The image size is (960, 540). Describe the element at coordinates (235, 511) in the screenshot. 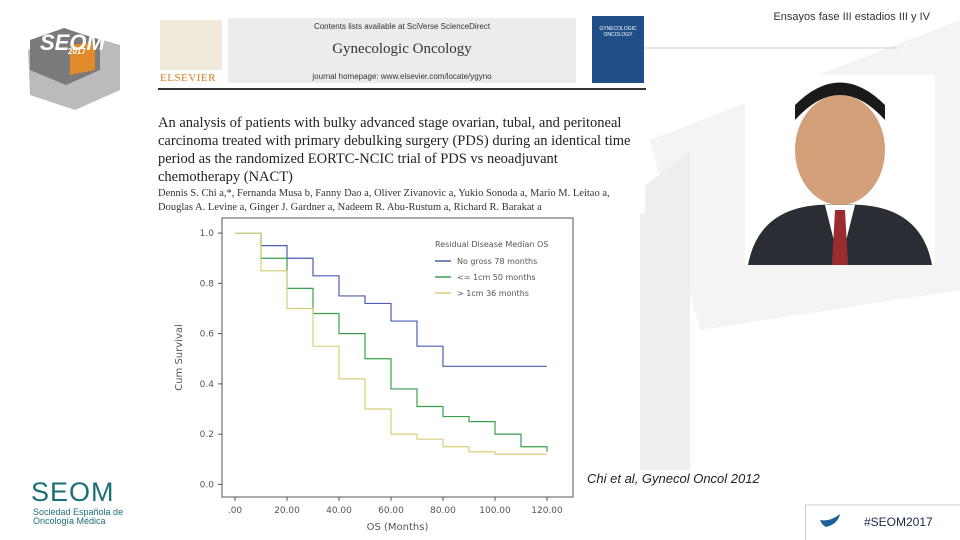

I see `x-tick-label: .00` at that location.